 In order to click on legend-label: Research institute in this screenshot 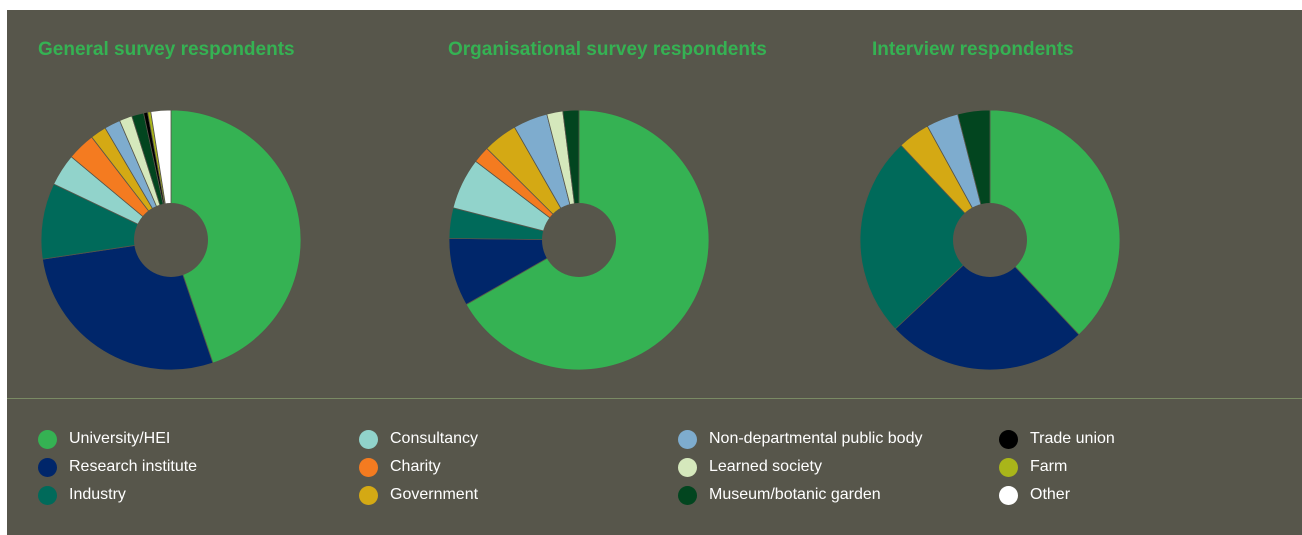, I will do `click(133, 466)`.